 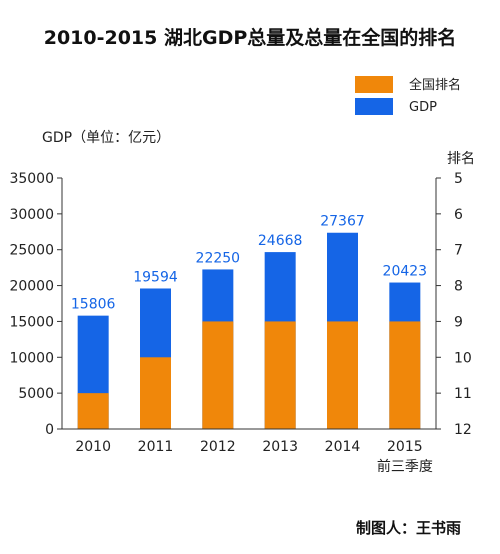 What do you see at coordinates (463, 358) in the screenshot?
I see `y2-tick-label-10: 10` at bounding box center [463, 358].